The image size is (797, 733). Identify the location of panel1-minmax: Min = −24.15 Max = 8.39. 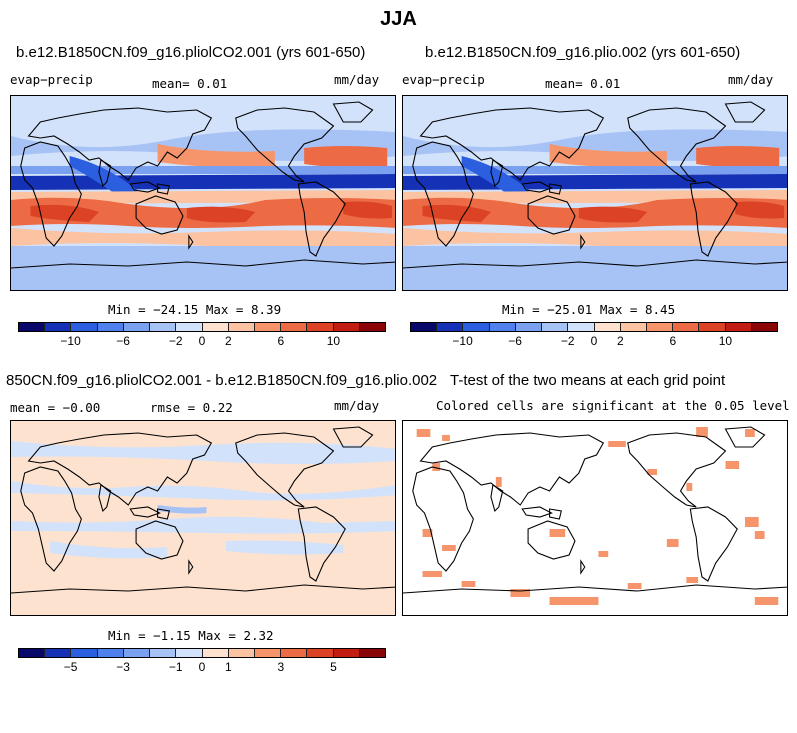
(195, 309).